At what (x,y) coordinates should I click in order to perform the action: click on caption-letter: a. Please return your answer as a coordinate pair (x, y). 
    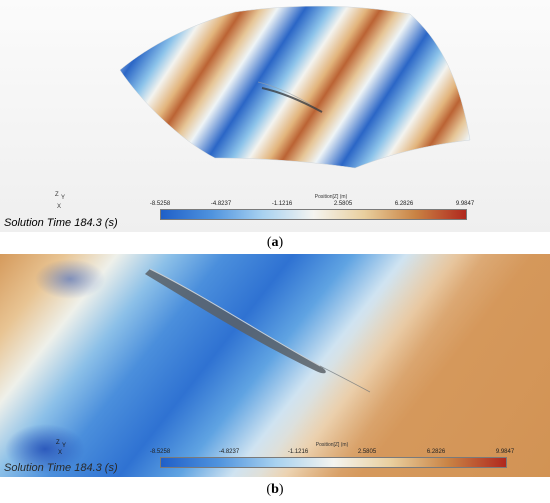
    Looking at the image, I should click on (275, 242).